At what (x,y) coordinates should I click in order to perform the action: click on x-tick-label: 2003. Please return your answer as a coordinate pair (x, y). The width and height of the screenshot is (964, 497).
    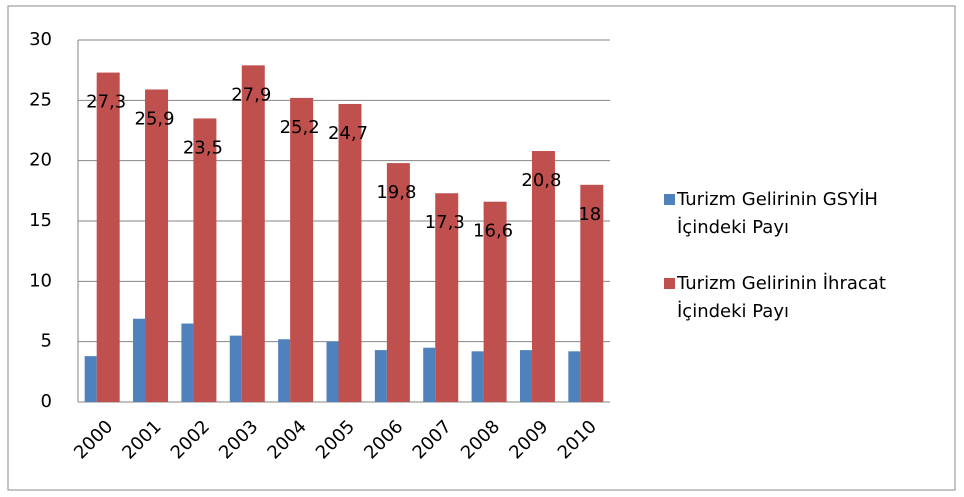
    Looking at the image, I should click on (238, 439).